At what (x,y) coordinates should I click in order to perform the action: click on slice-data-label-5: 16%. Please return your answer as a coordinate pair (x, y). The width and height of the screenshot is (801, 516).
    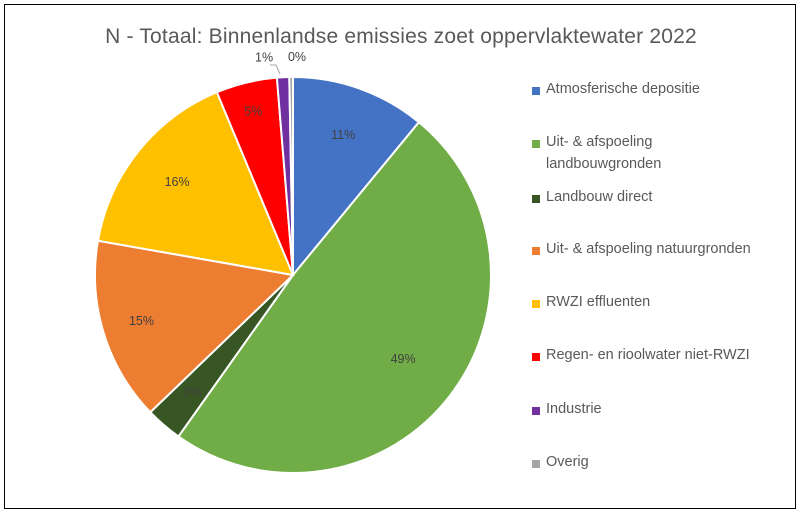
    Looking at the image, I should click on (177, 182).